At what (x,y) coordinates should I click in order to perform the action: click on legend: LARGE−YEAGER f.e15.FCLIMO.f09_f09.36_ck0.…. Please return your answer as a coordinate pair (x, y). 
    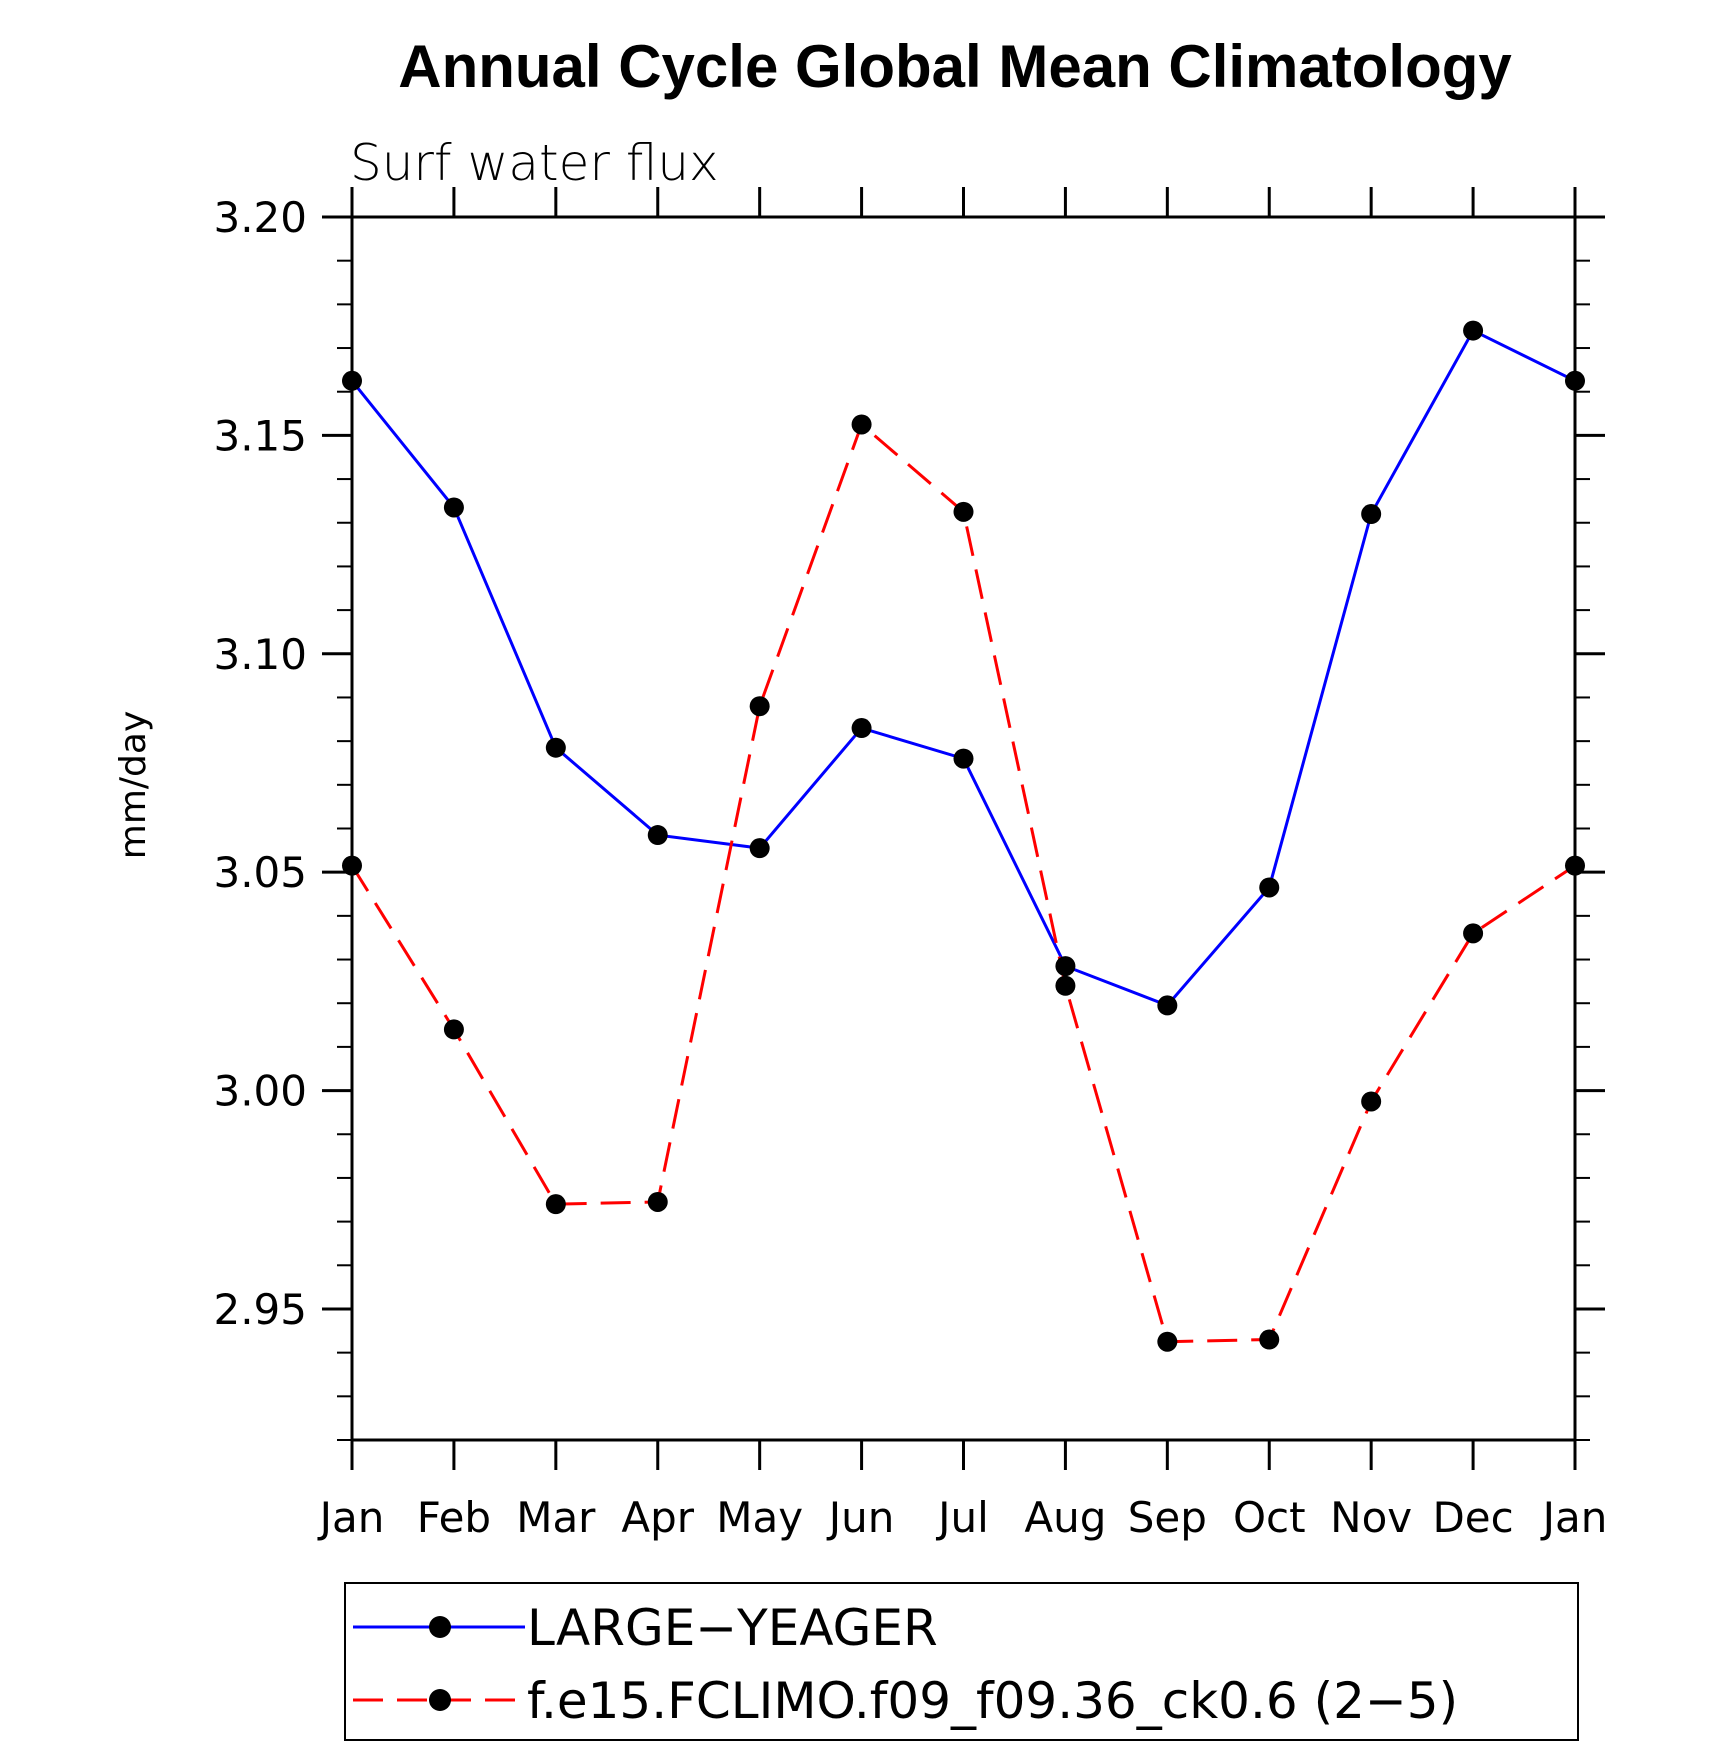
    Looking at the image, I should click on (961, 1661).